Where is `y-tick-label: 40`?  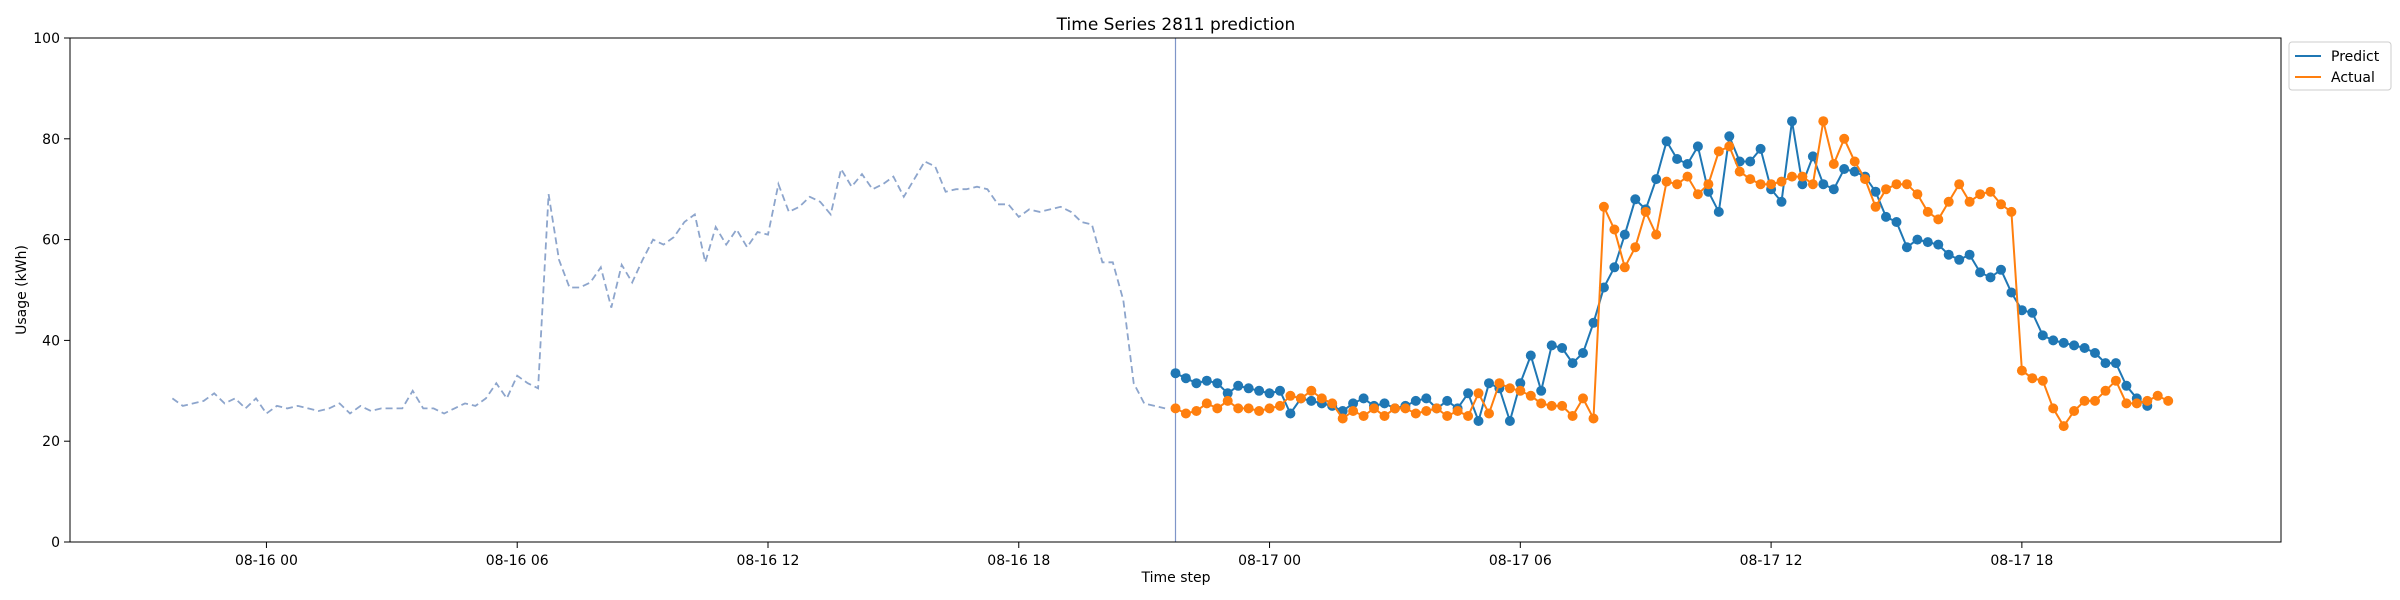 y-tick-label: 40 is located at coordinates (51, 341).